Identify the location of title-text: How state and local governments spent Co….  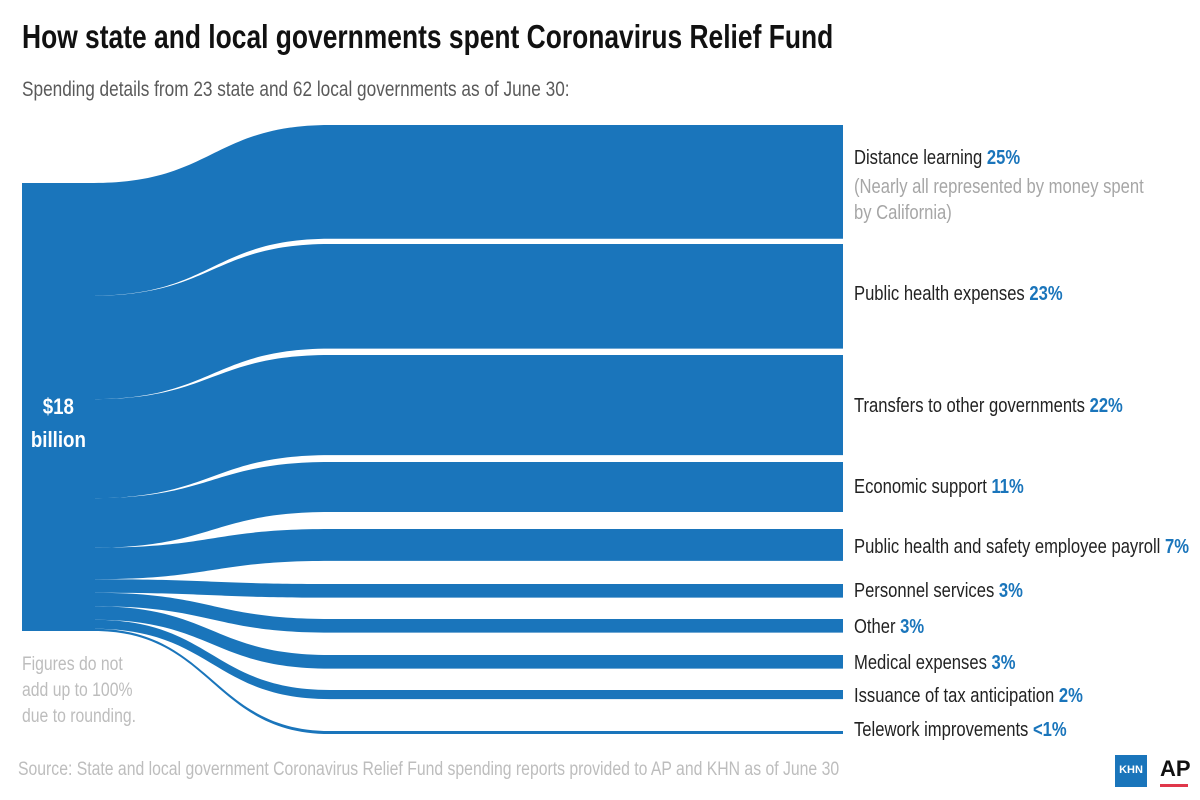
(428, 36).